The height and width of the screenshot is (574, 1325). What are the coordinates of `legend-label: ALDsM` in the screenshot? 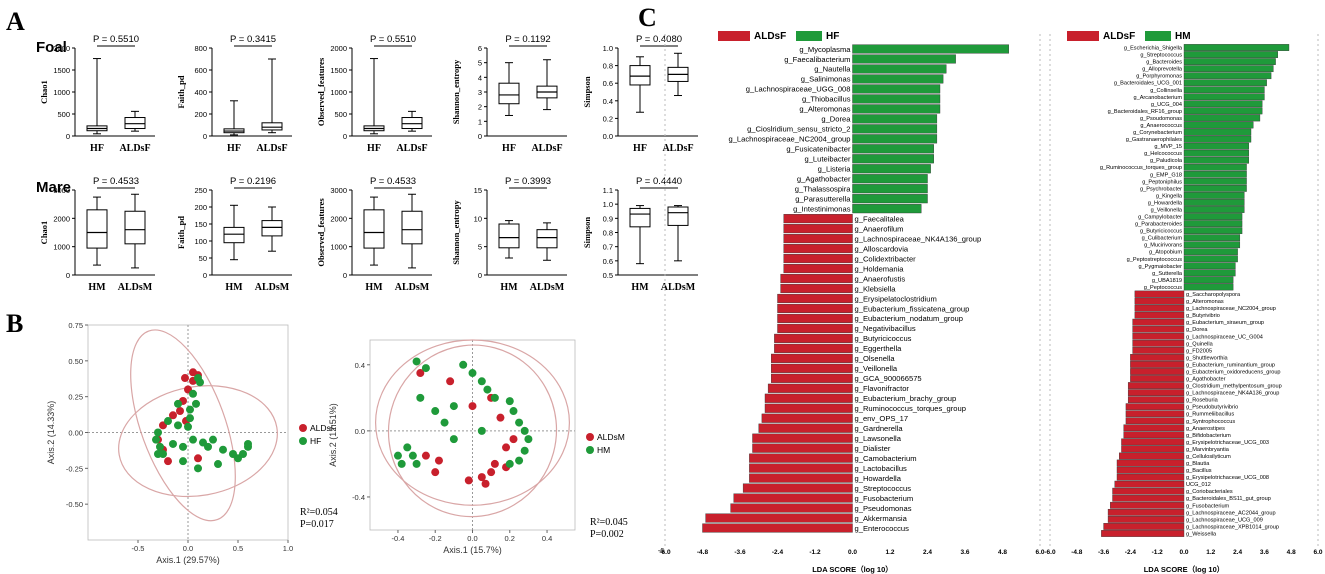 It's located at (611, 437).